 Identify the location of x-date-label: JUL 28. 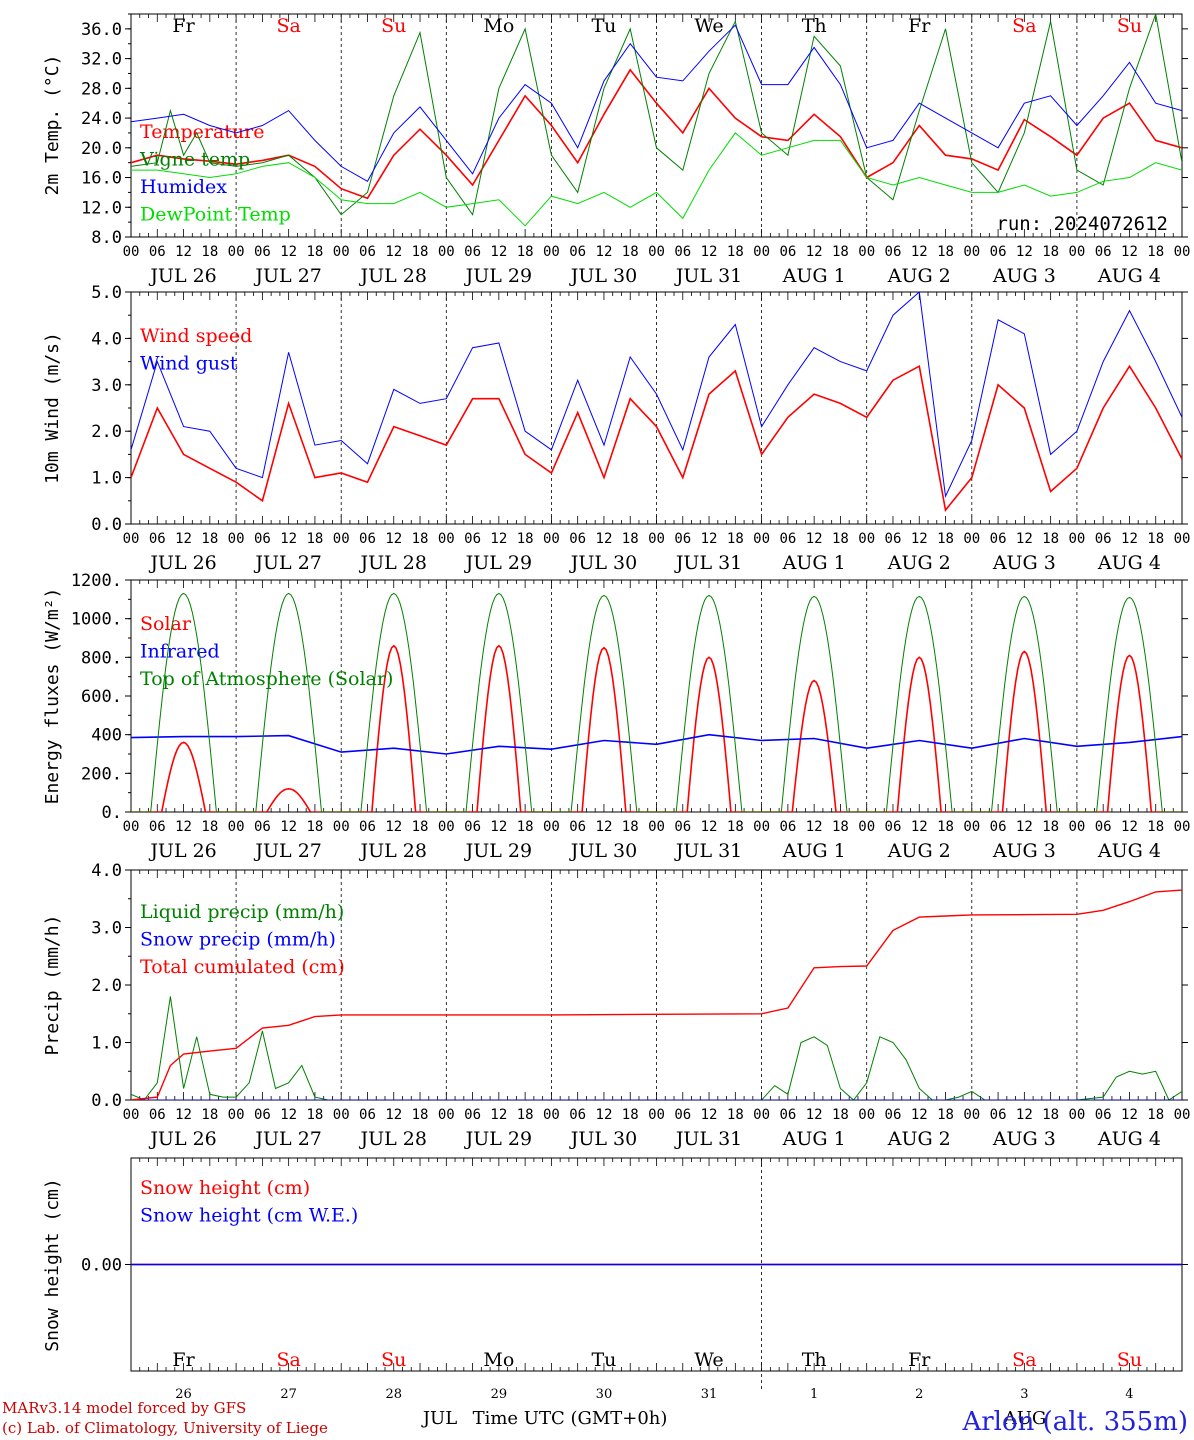
(393, 276).